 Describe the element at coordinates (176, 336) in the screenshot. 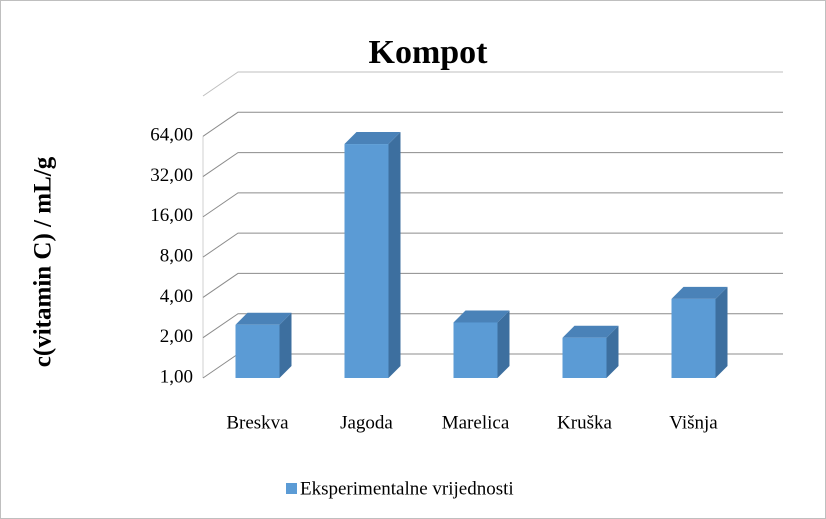

I see `y-tick-label: 2,00` at that location.